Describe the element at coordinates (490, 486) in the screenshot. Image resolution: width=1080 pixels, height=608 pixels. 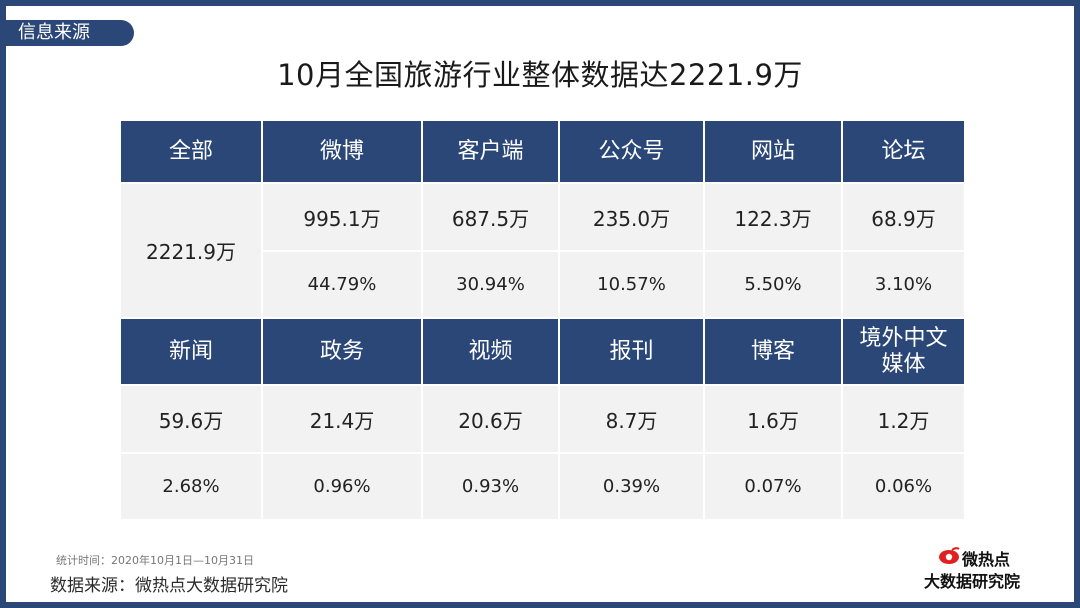
I see `table-percent-cell: 0.93%` at that location.